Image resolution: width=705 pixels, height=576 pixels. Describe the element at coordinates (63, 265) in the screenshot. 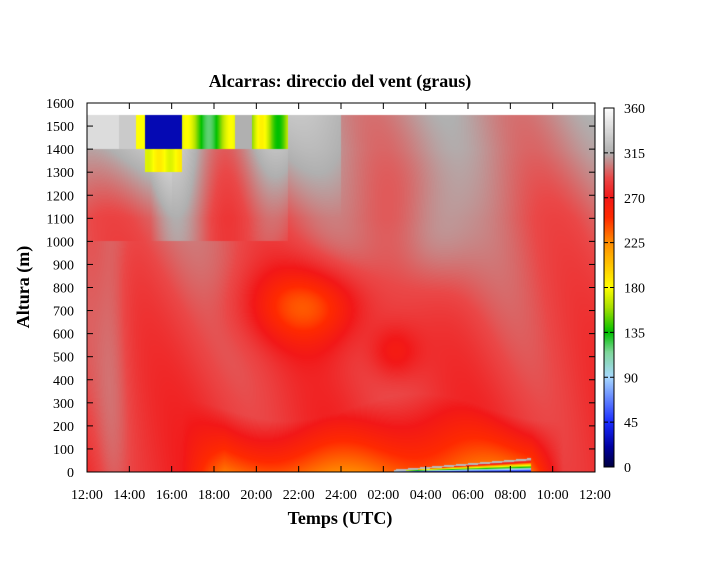

I see `y-tick-label: 900` at that location.